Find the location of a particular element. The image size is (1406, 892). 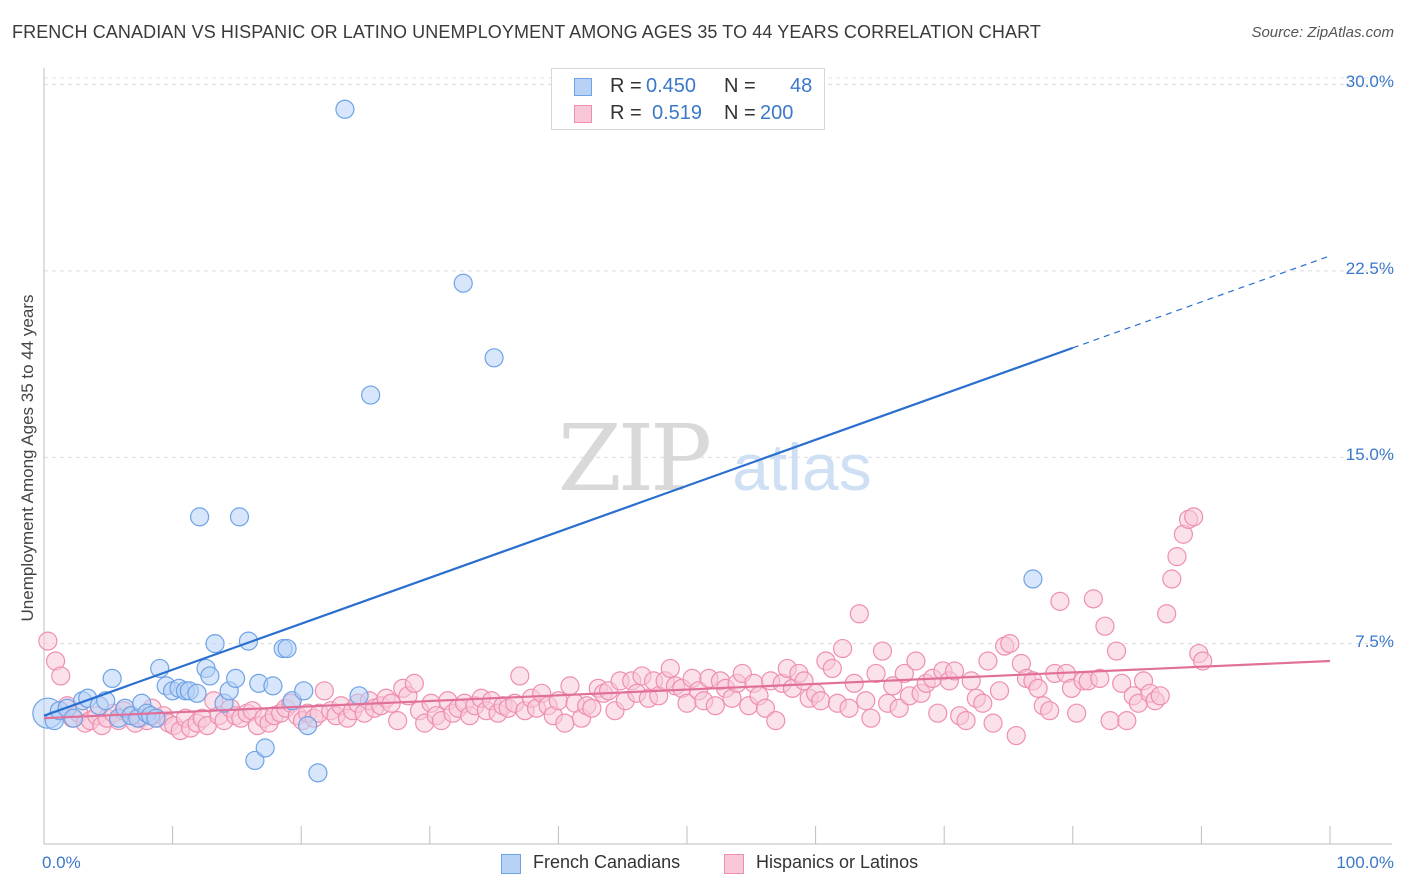

trend-line-hispanics is located at coordinates (687, 689).